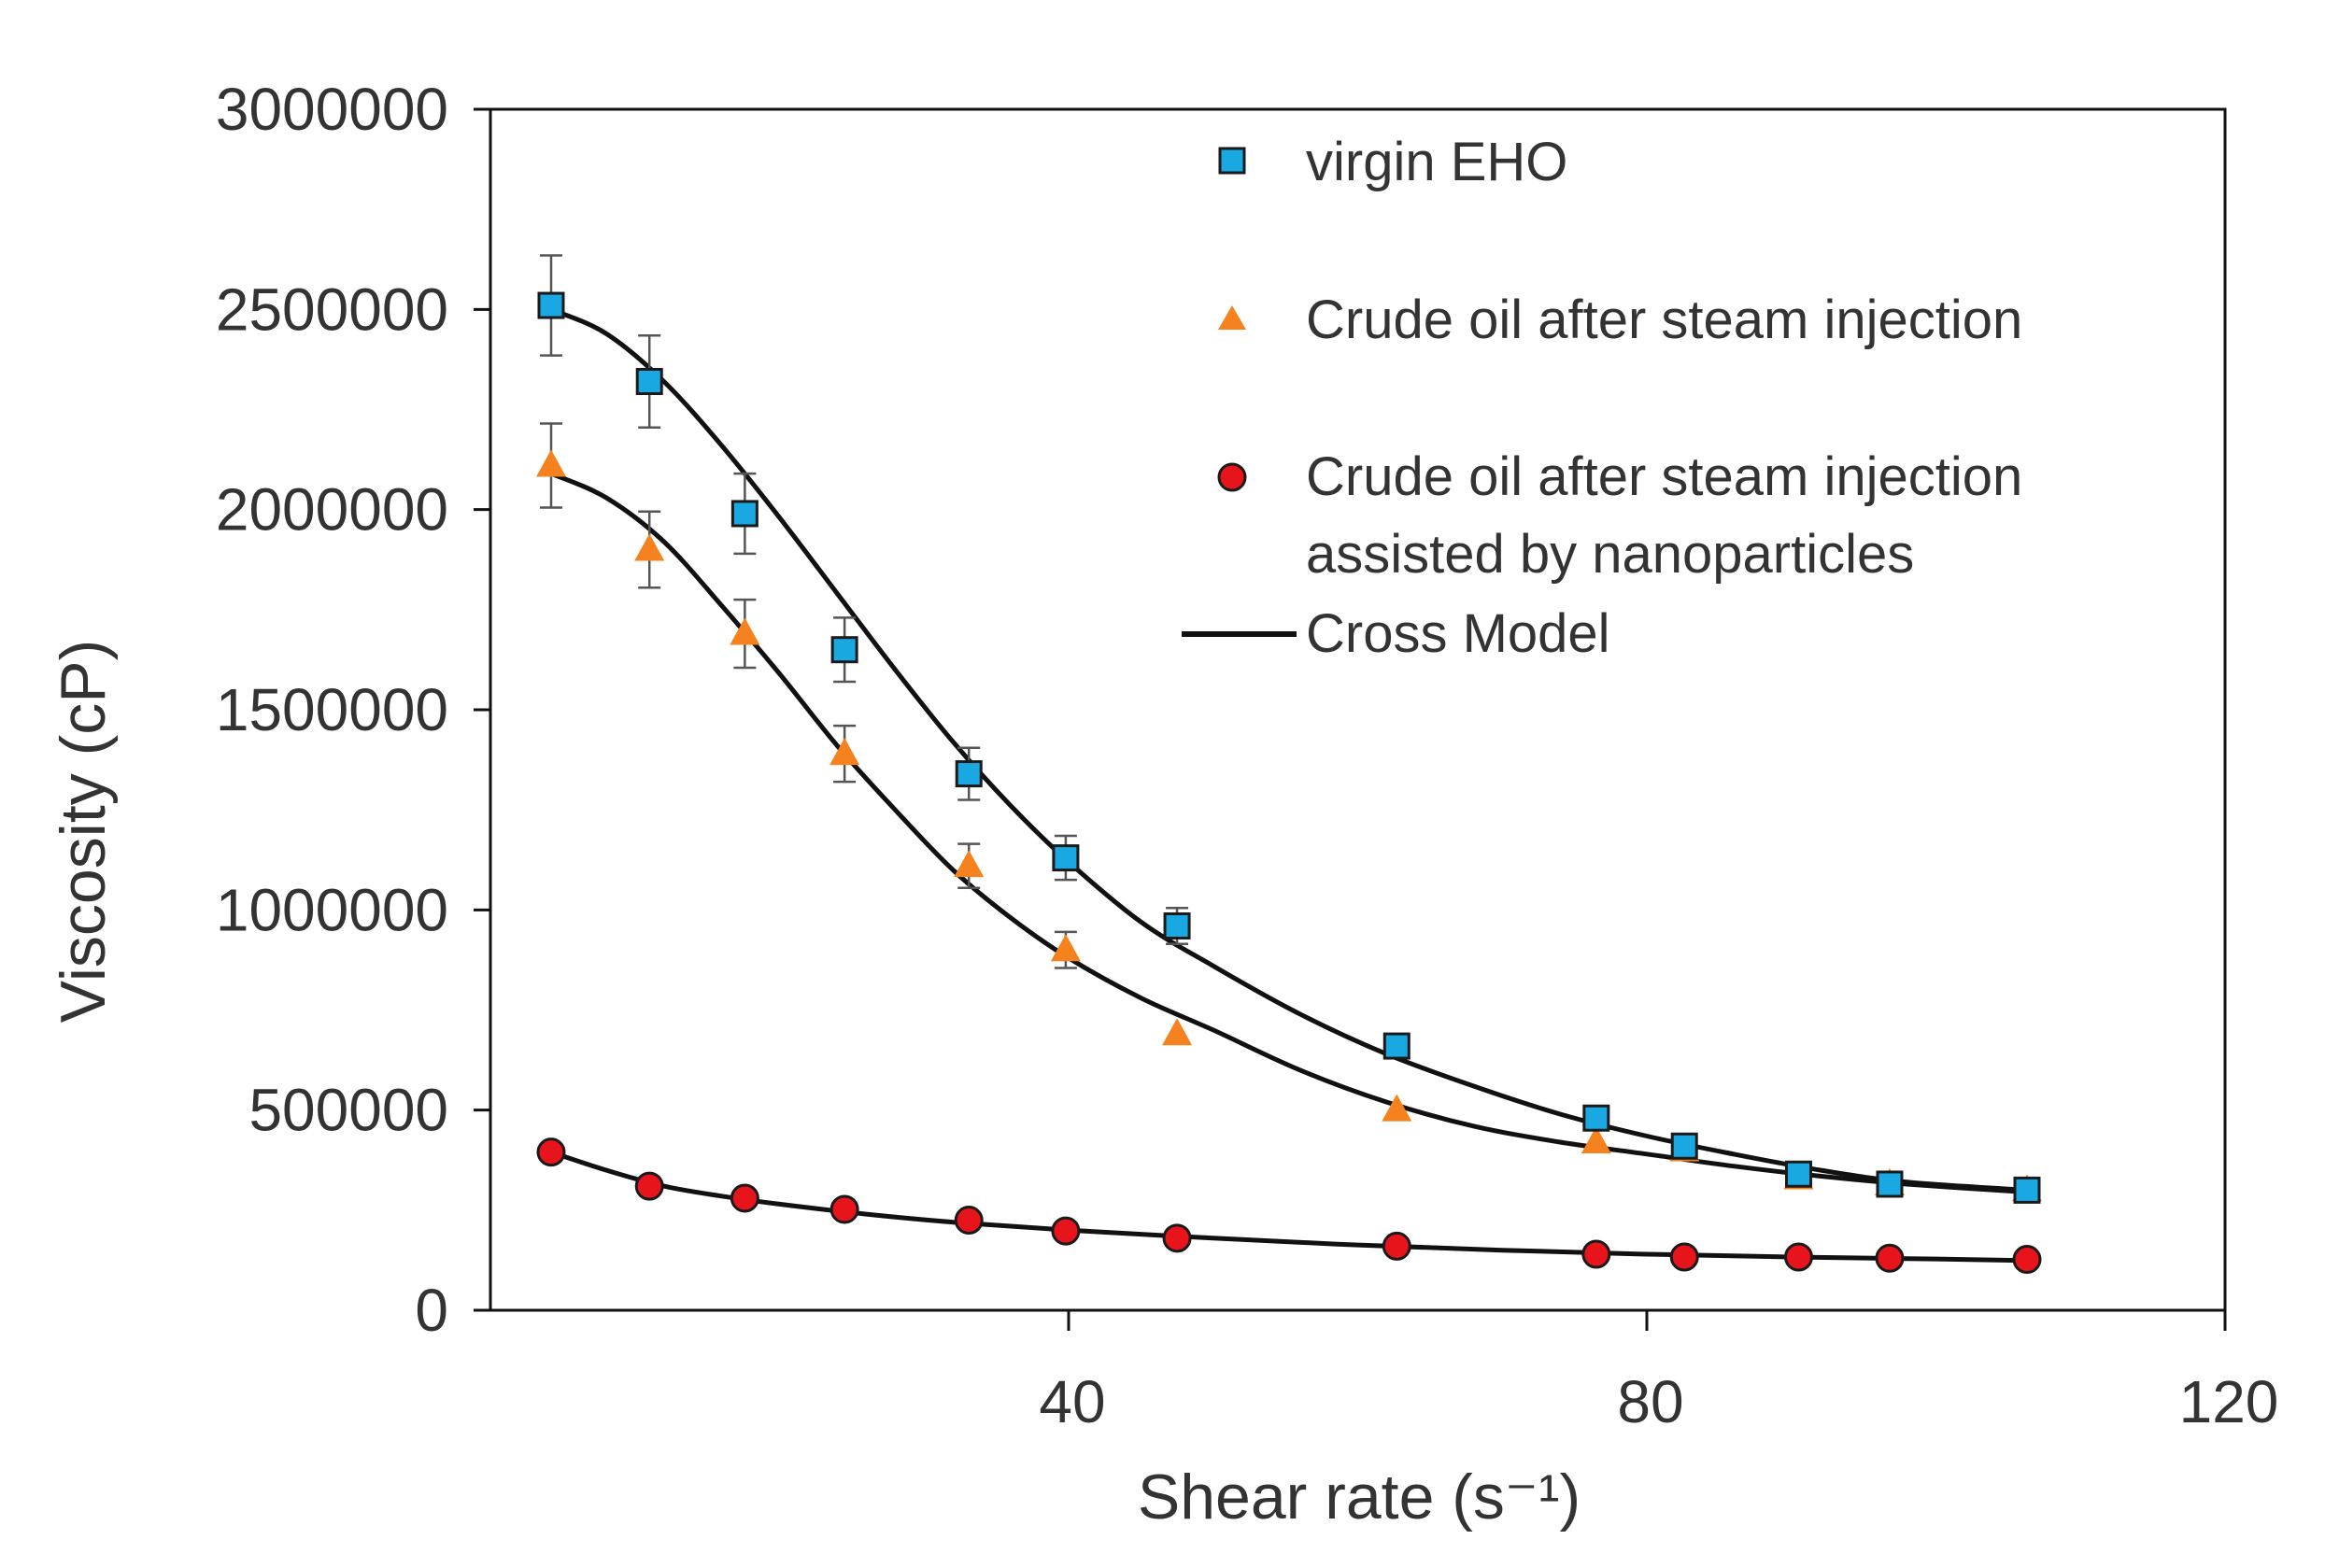 This screenshot has height=1568, width=2325. Describe the element at coordinates (1232, 161) in the screenshot. I see `legend-marker-virgin-eho` at that location.